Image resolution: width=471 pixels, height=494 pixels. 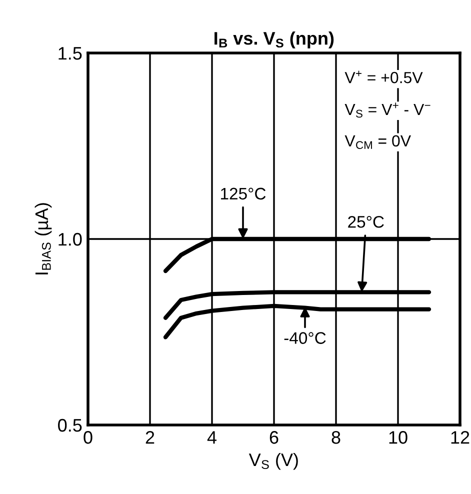 What do you see at coordinates (243, 194) in the screenshot?
I see `annotation: 125°C` at bounding box center [243, 194].